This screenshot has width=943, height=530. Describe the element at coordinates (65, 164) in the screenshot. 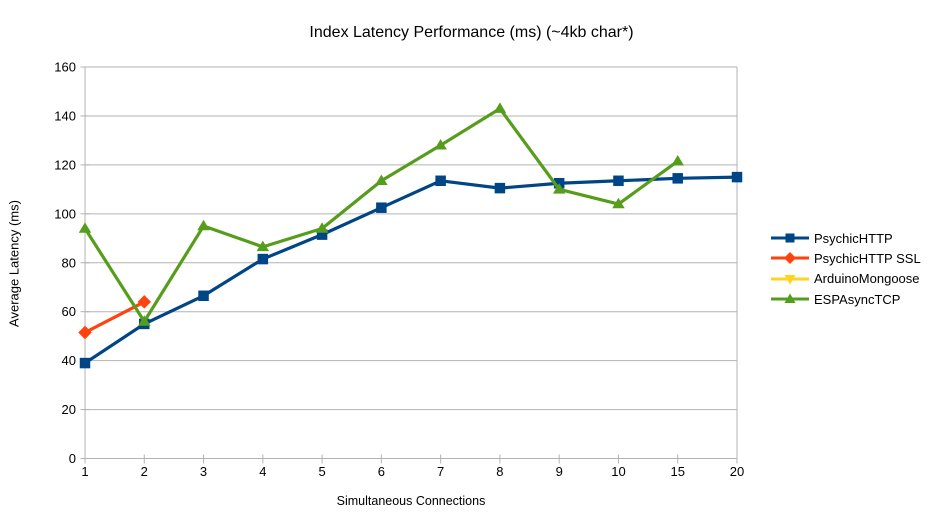

I see `y-tick-label: 120` at that location.